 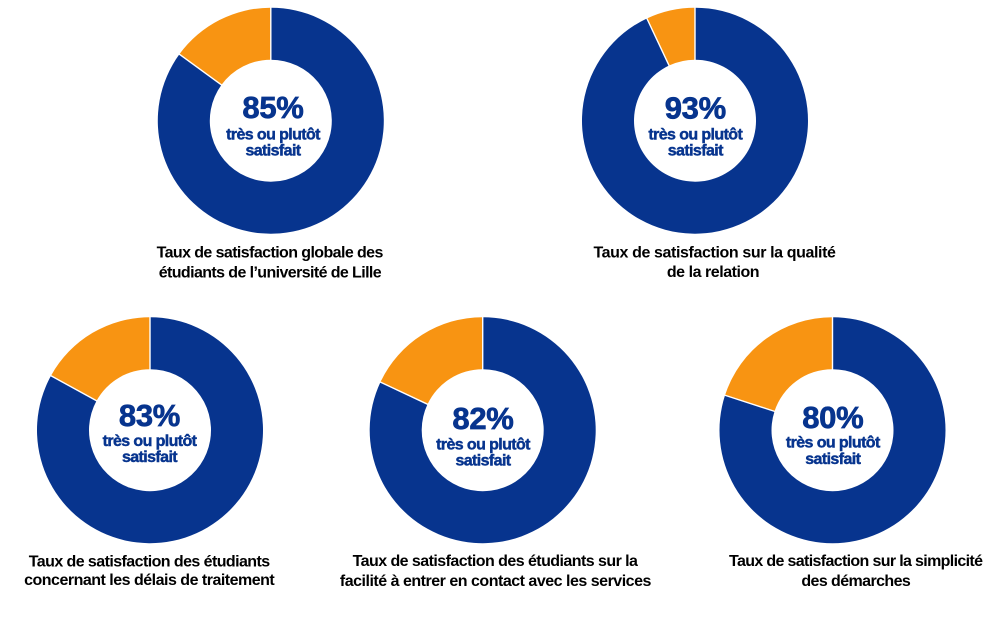 I want to click on svg-text: de la relation, so click(x=713, y=272).